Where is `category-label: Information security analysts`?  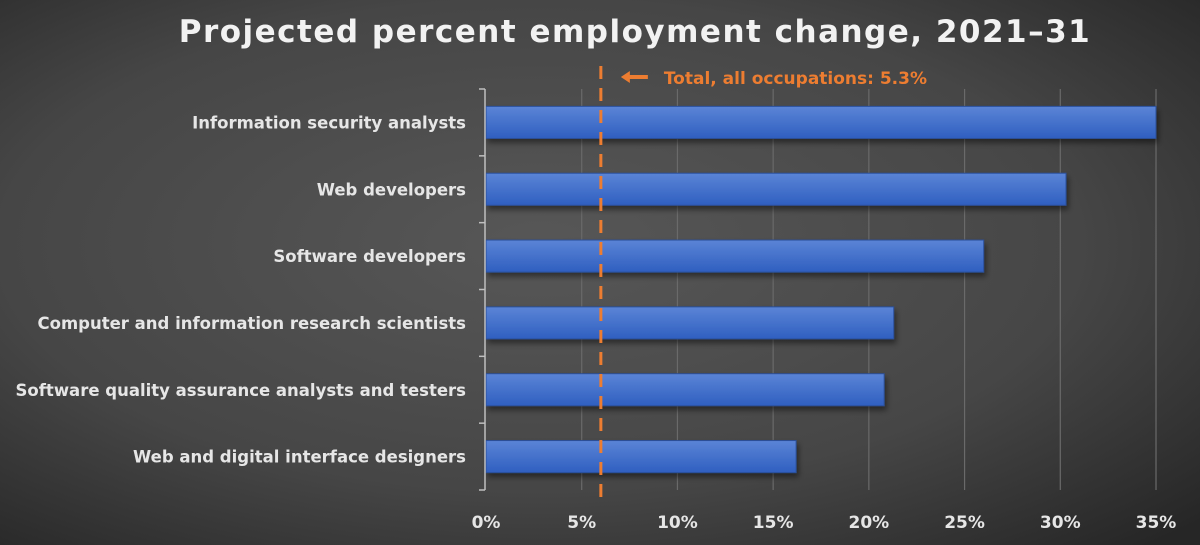
category-label: Information security analysts is located at coordinates (329, 122).